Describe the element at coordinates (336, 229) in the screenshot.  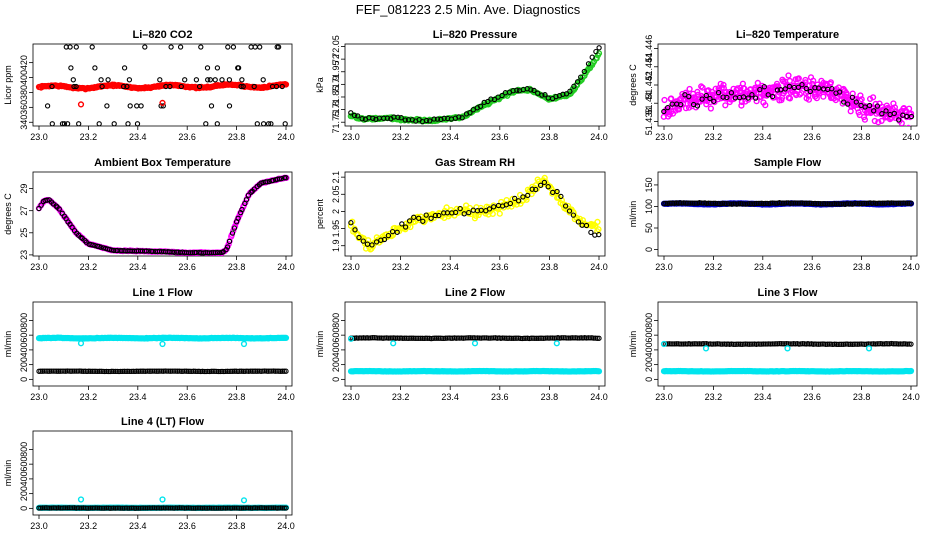
I see `y-tick-label: 1.95` at that location.